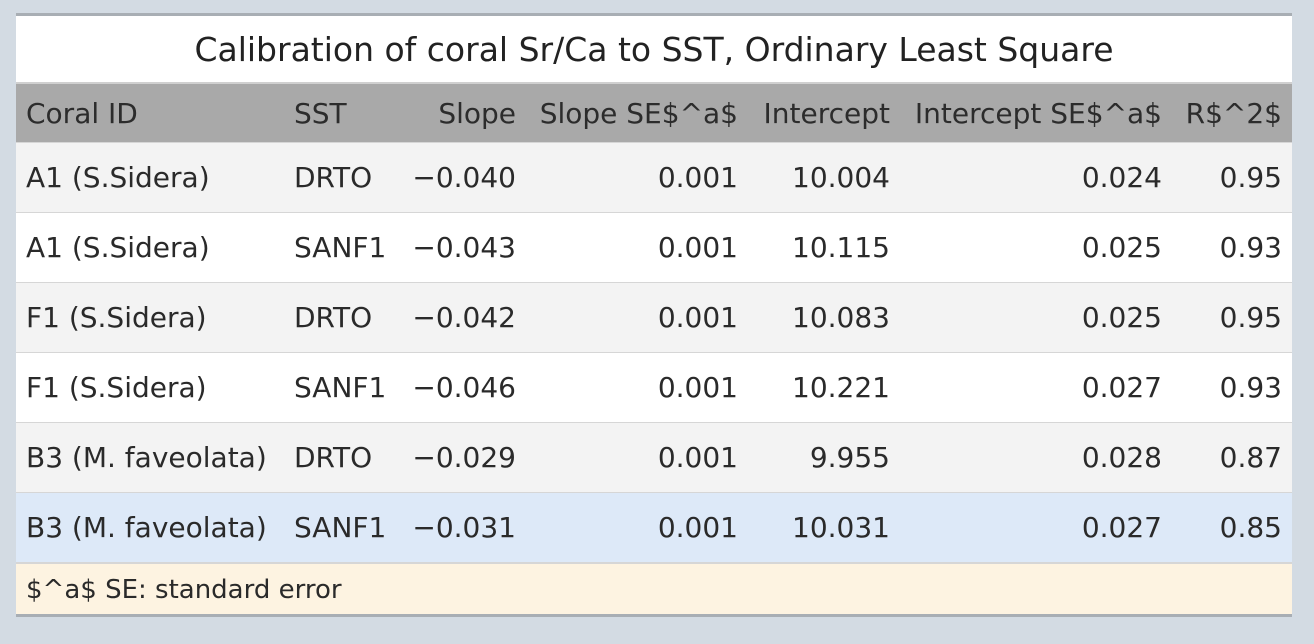 This screenshot has height=644, width=1314. What do you see at coordinates (463, 387) in the screenshot?
I see `table-cell: −0.046` at bounding box center [463, 387].